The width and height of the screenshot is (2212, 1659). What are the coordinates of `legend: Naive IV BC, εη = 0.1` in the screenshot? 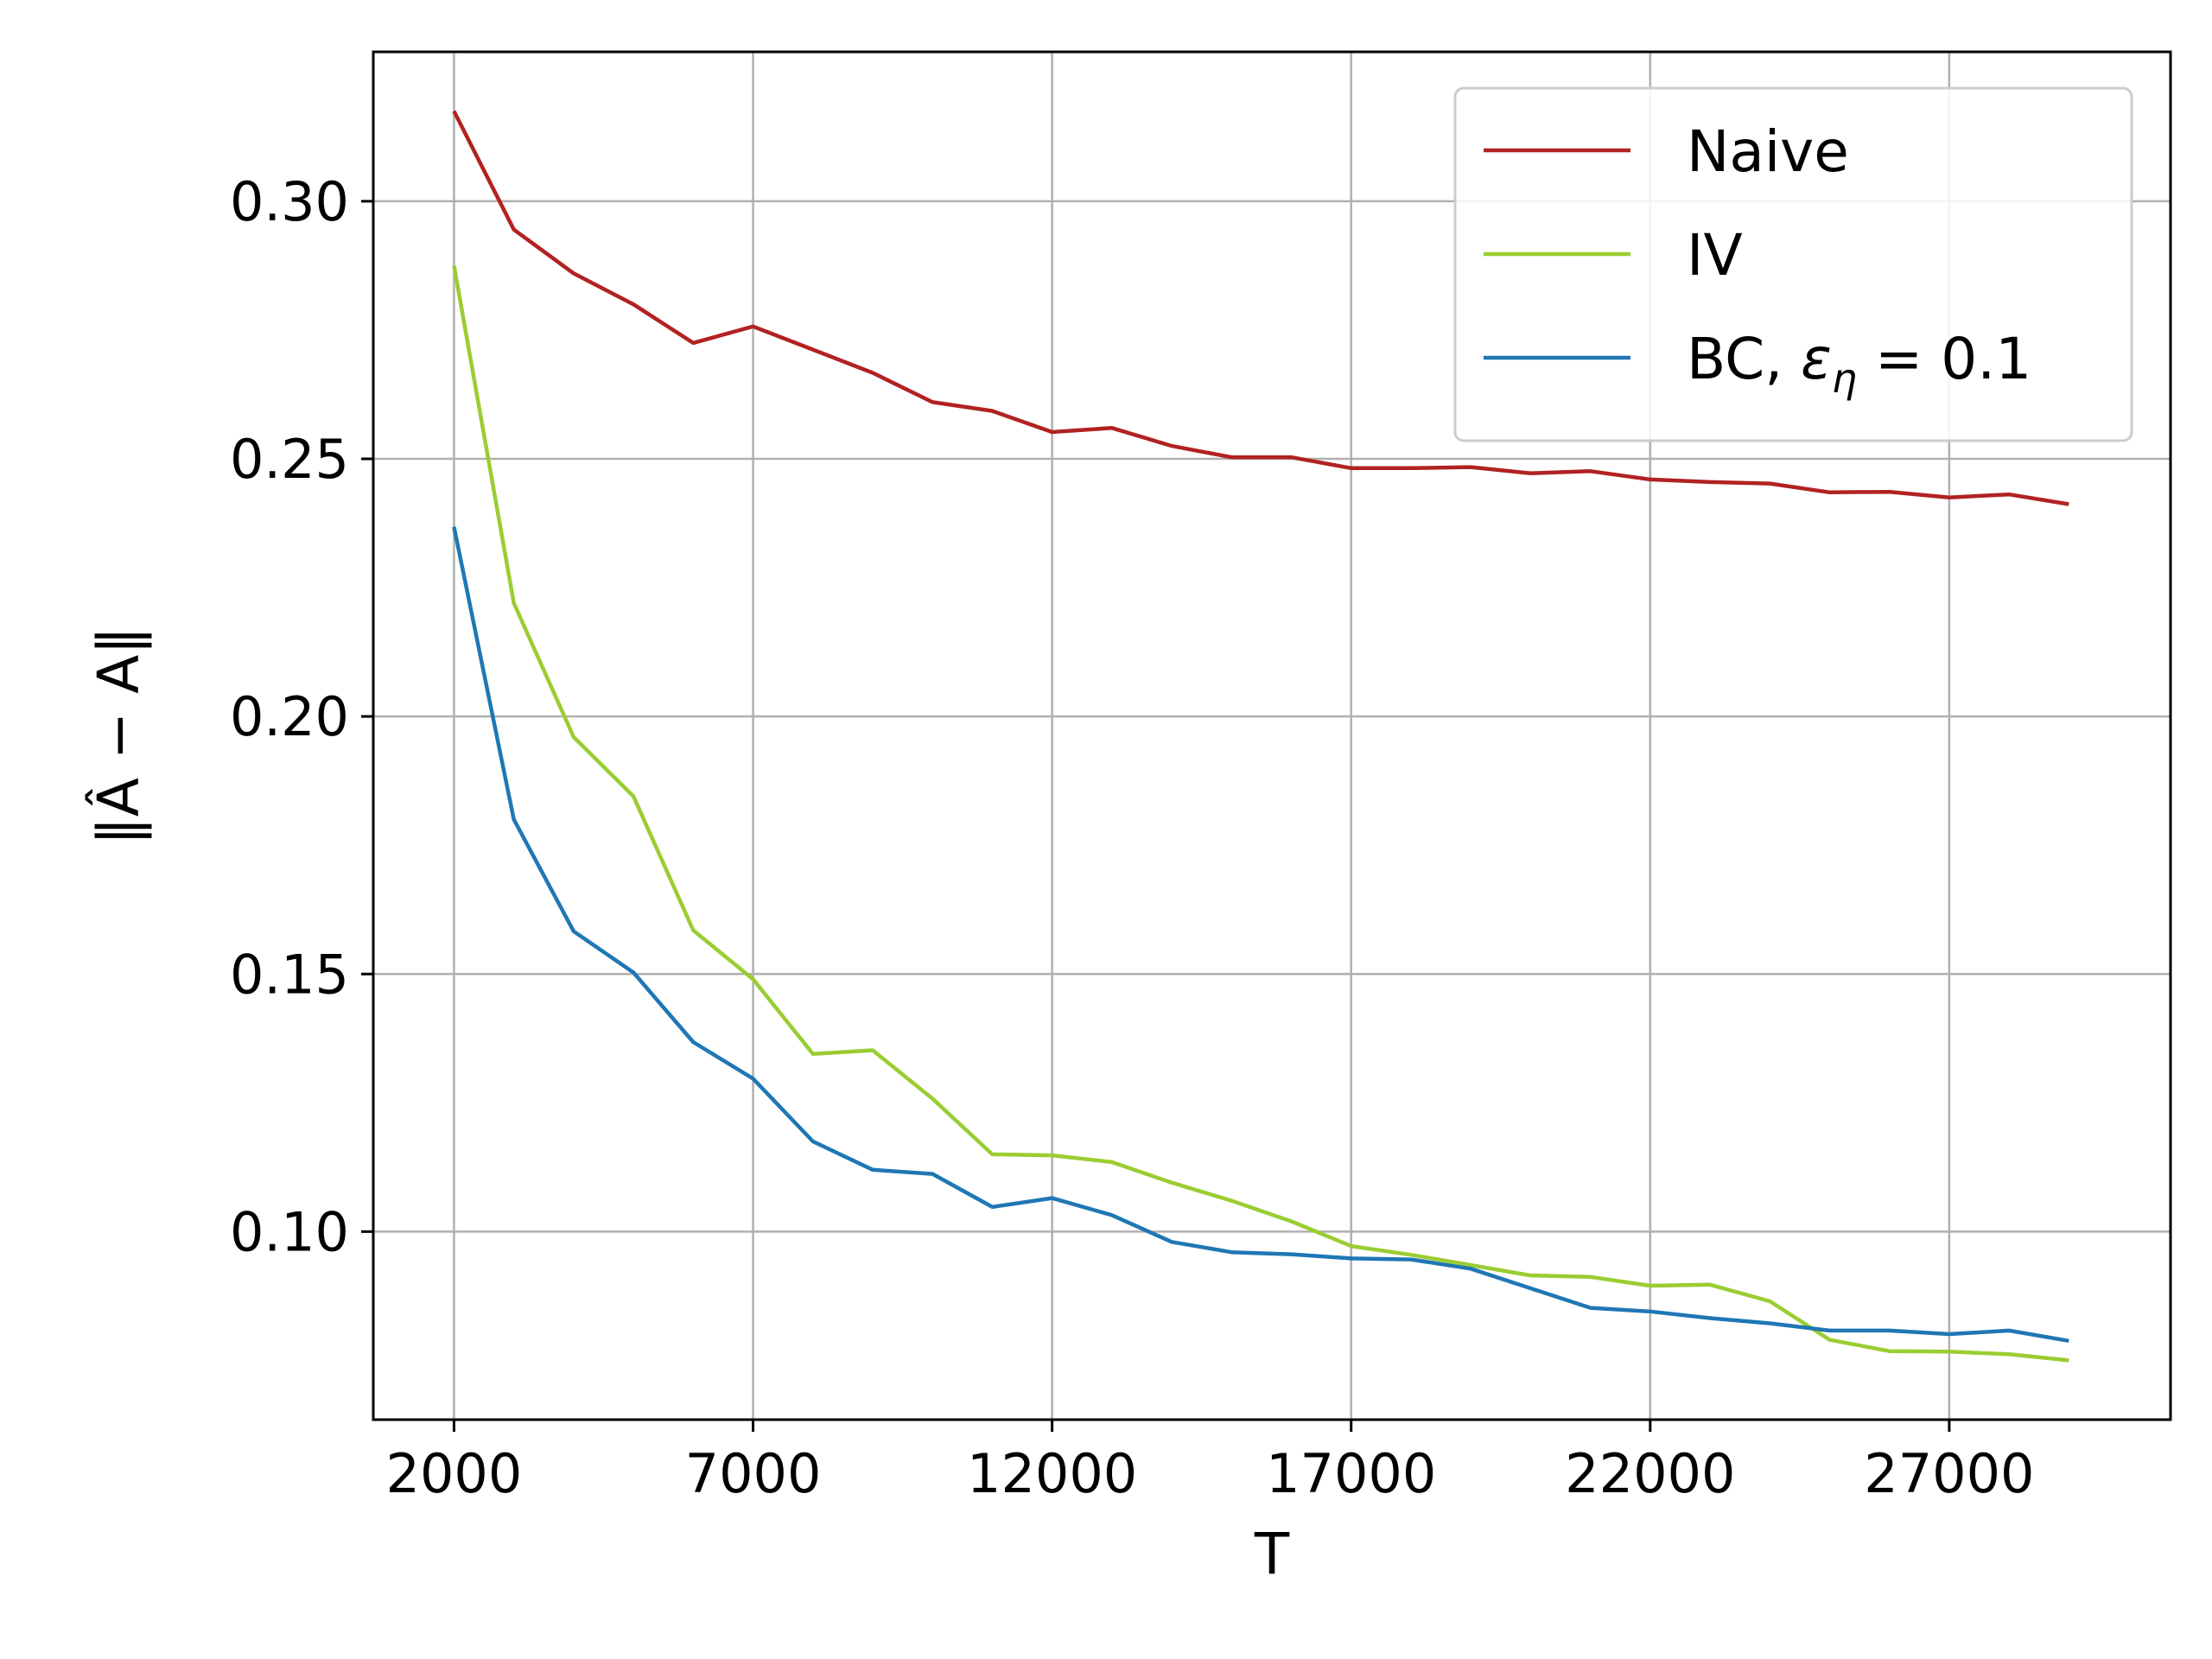 It's located at (1793, 264).